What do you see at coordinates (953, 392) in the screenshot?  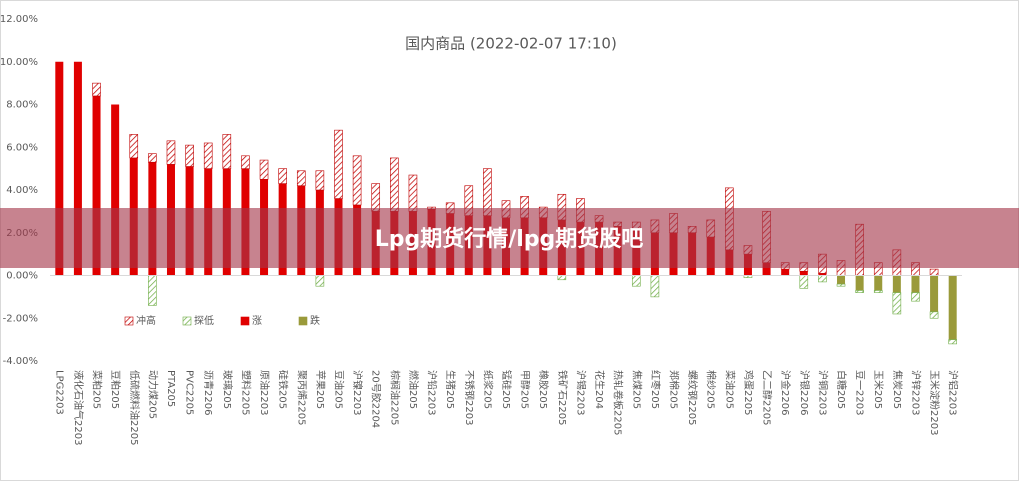 I see `x-tick-label: 沪铝2203` at bounding box center [953, 392].